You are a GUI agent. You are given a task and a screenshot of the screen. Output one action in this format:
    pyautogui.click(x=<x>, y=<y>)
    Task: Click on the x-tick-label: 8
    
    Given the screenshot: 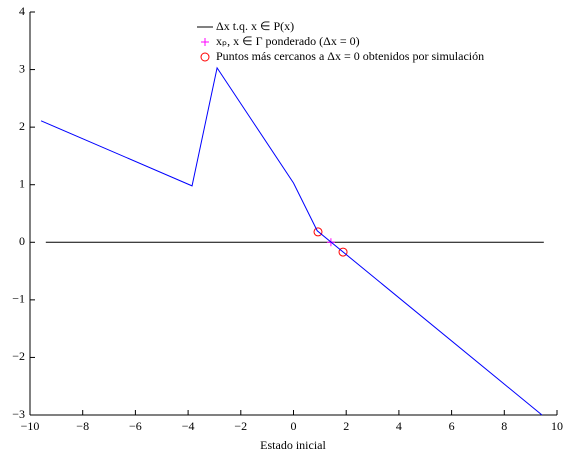 What is the action you would take?
    pyautogui.click(x=504, y=426)
    